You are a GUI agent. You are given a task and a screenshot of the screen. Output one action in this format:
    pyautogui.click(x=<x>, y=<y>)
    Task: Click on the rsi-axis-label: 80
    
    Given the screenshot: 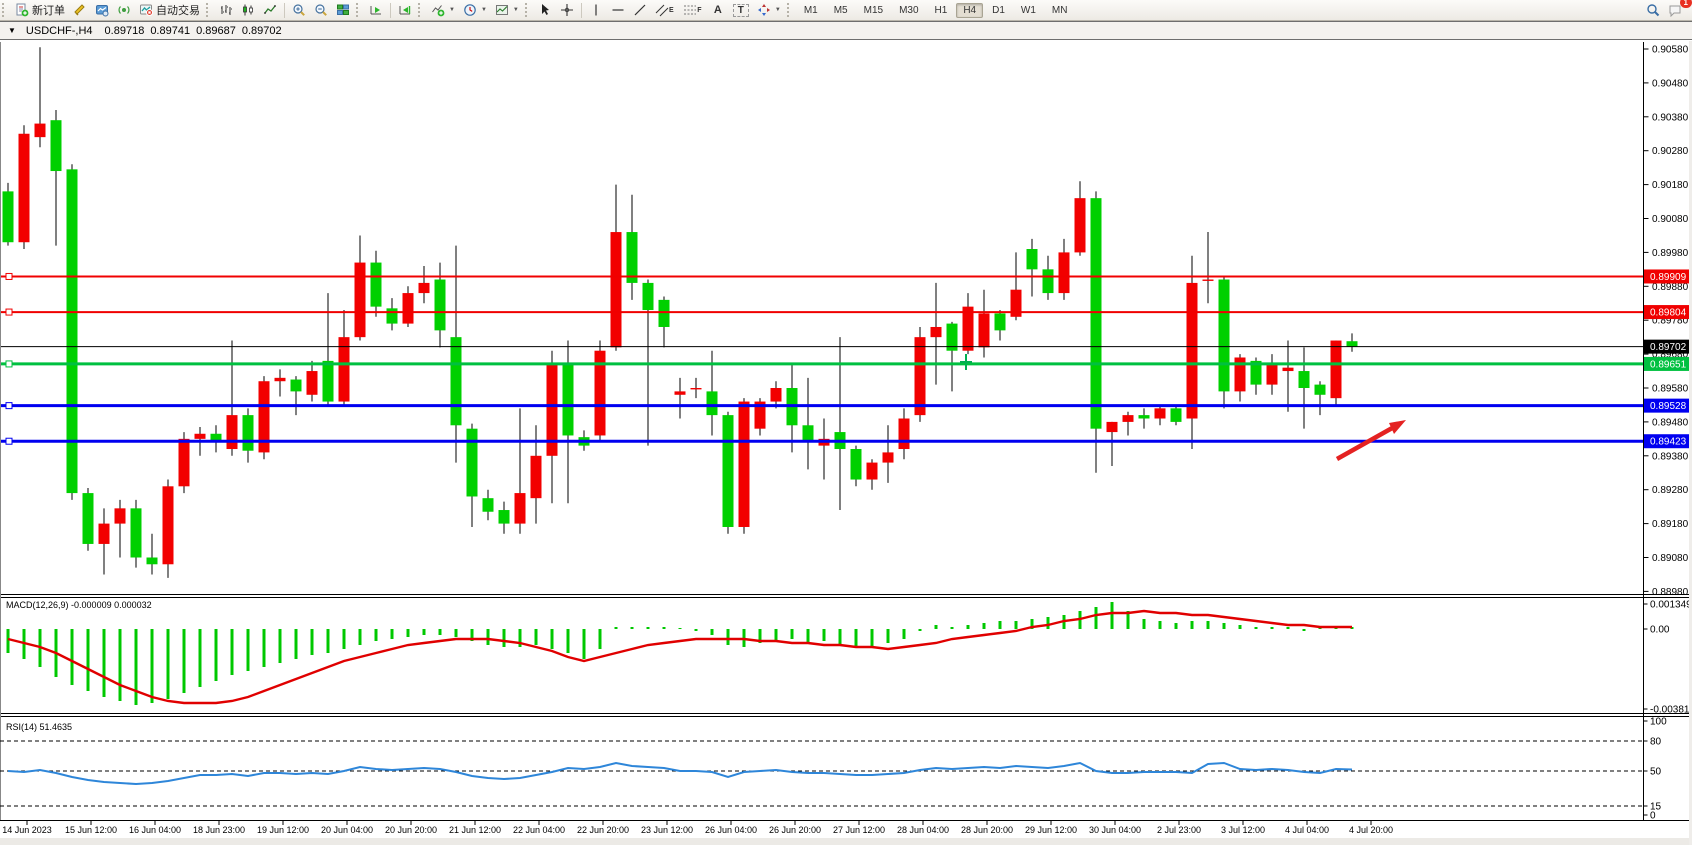 What is the action you would take?
    pyautogui.click(x=1656, y=742)
    